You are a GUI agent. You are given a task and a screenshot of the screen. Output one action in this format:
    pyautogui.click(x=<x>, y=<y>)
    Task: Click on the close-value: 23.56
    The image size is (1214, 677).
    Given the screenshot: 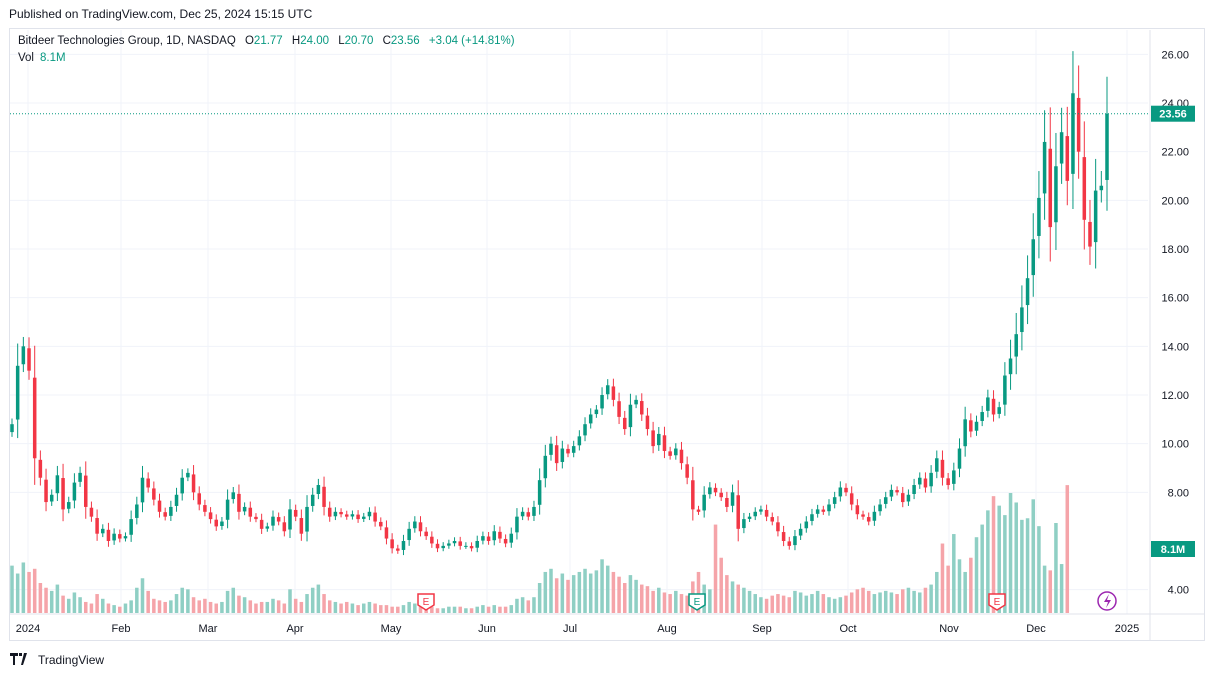 What is the action you would take?
    pyautogui.click(x=405, y=41)
    